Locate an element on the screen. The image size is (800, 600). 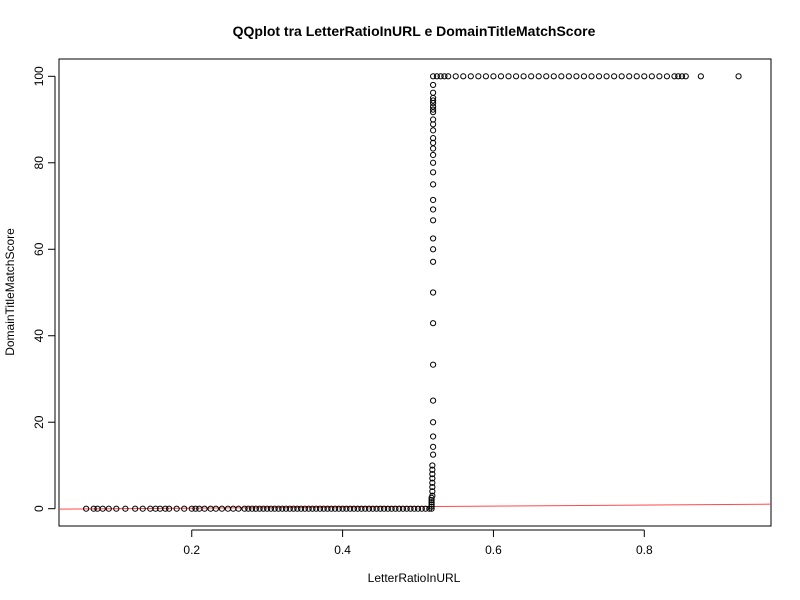
x-tick-label: 0.6 is located at coordinates (493, 550).